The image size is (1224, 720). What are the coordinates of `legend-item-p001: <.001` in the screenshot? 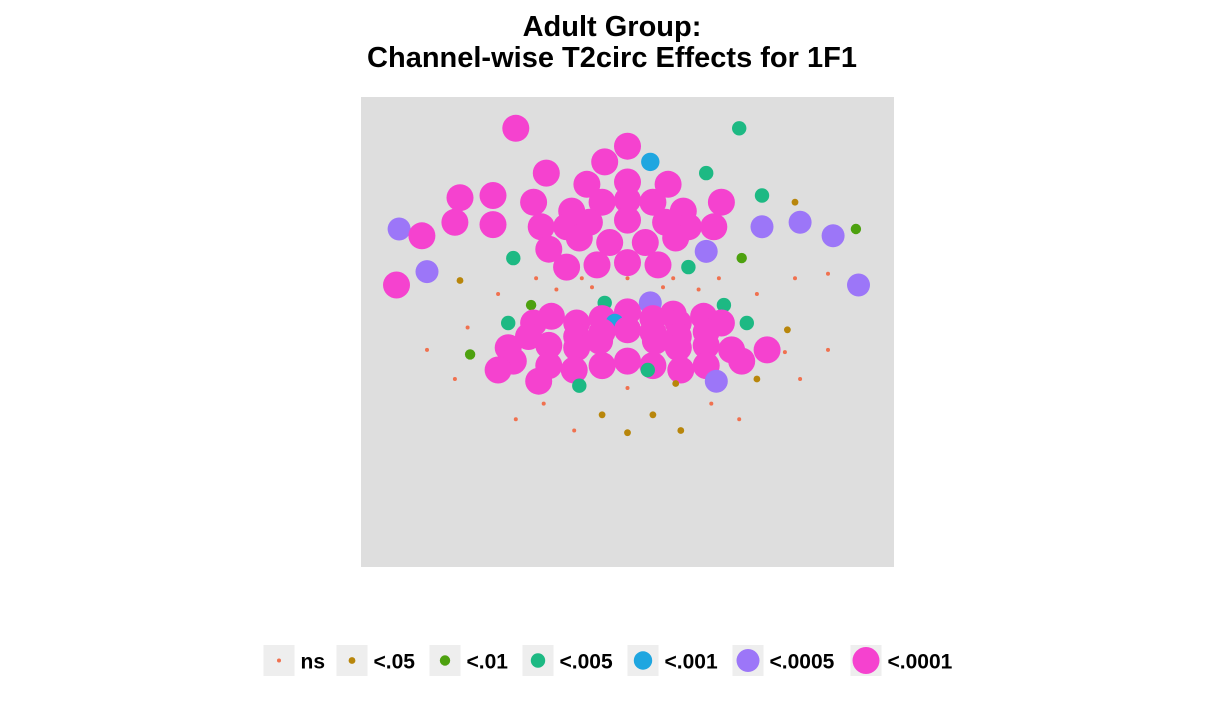 It's located at (672, 660).